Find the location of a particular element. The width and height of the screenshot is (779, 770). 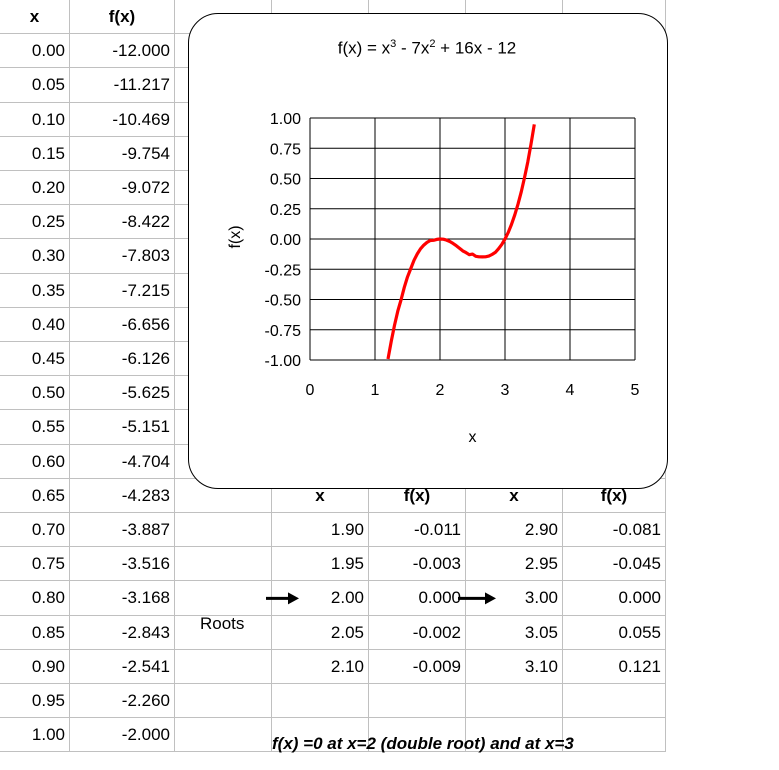

fx-value-cell: -10.469 is located at coordinates (122, 119).